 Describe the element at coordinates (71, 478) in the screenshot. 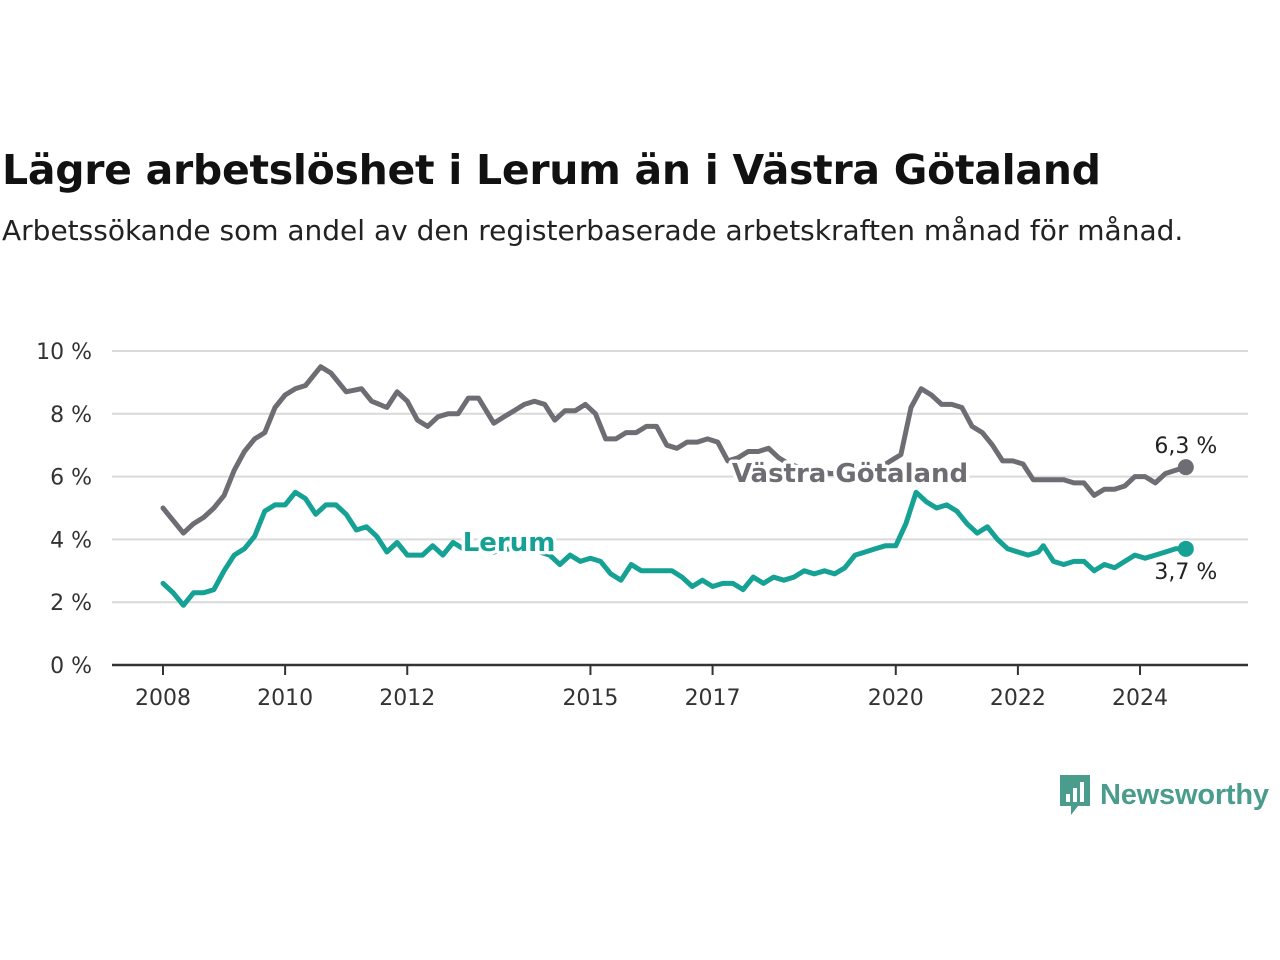

I see `y-tick-label: 6 %` at that location.